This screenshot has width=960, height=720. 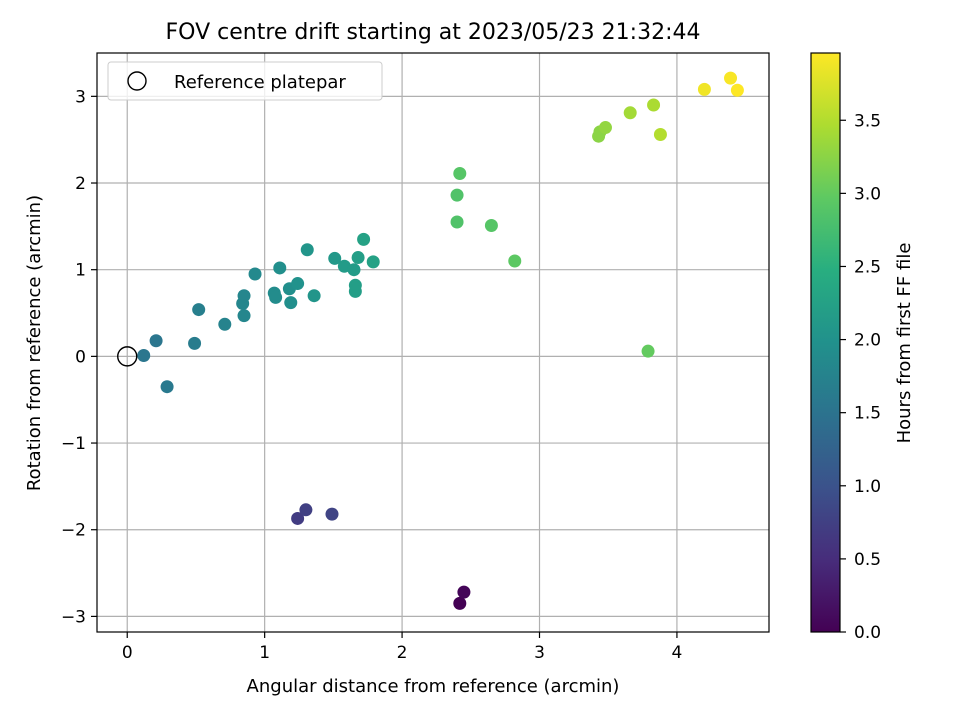 I want to click on colorbar-tick-label: 1.5, so click(x=867, y=414).